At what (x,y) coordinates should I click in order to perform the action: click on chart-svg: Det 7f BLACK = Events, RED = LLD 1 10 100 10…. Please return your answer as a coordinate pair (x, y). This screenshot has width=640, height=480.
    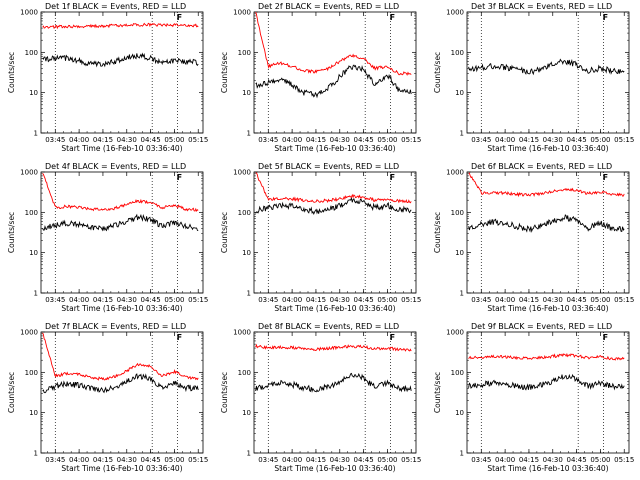
    Looking at the image, I should click on (107, 397).